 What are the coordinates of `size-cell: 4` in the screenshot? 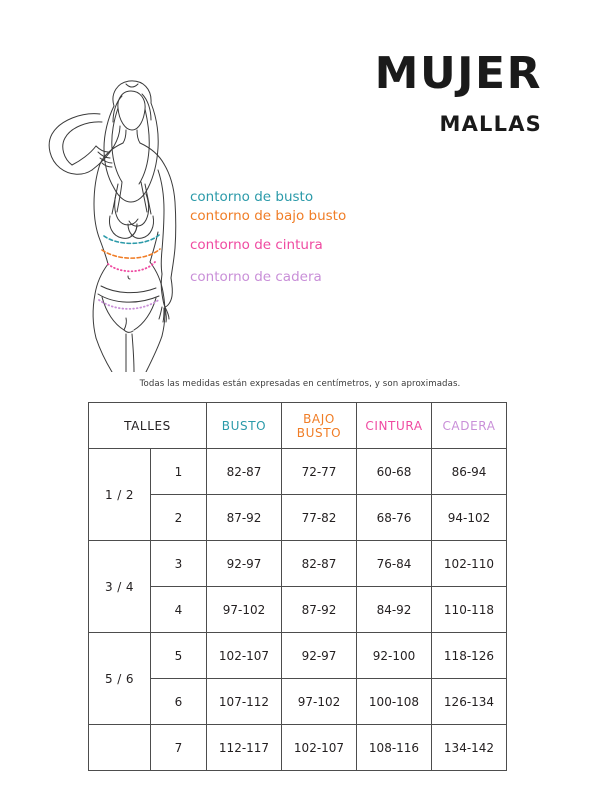 It's located at (178, 609).